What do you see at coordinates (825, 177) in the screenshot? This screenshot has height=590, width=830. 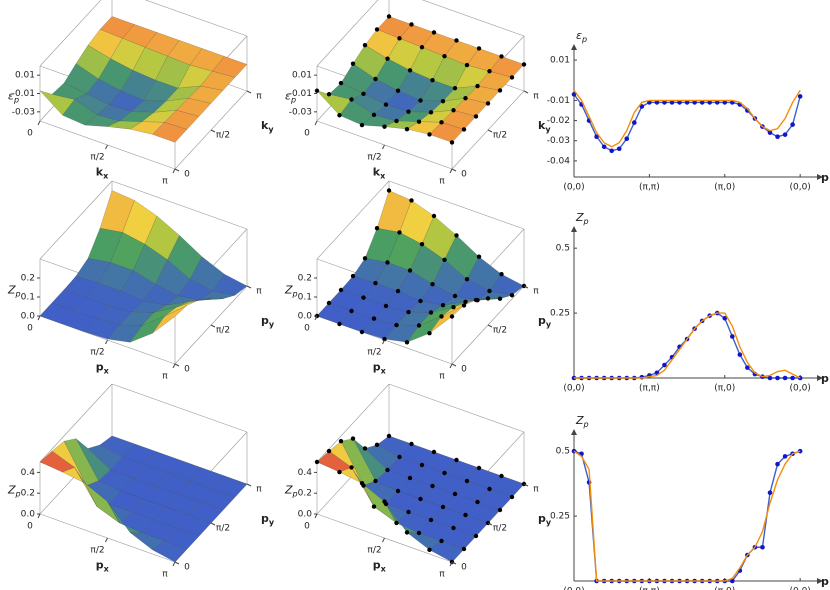 I see `x-axis-label: p` at bounding box center [825, 177].